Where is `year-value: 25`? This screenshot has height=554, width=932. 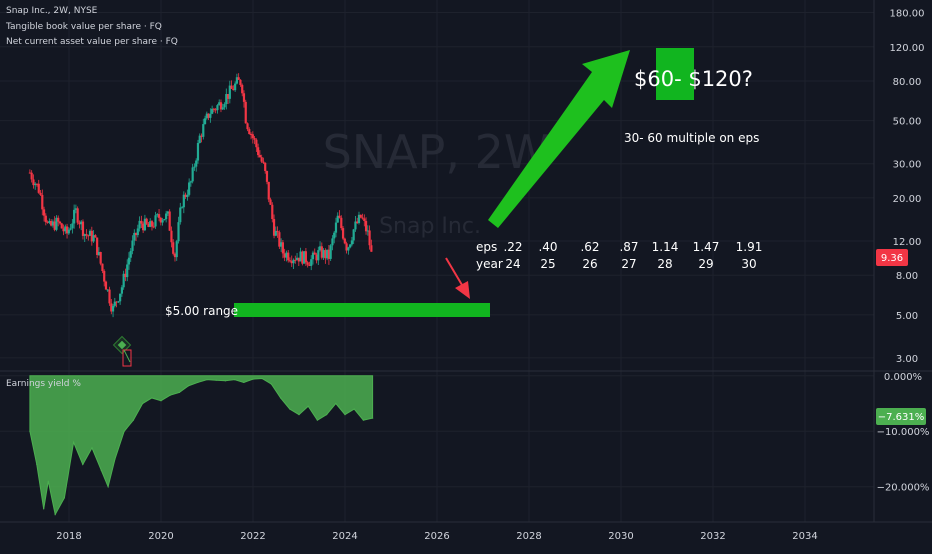
year-value: 25 is located at coordinates (547, 264).